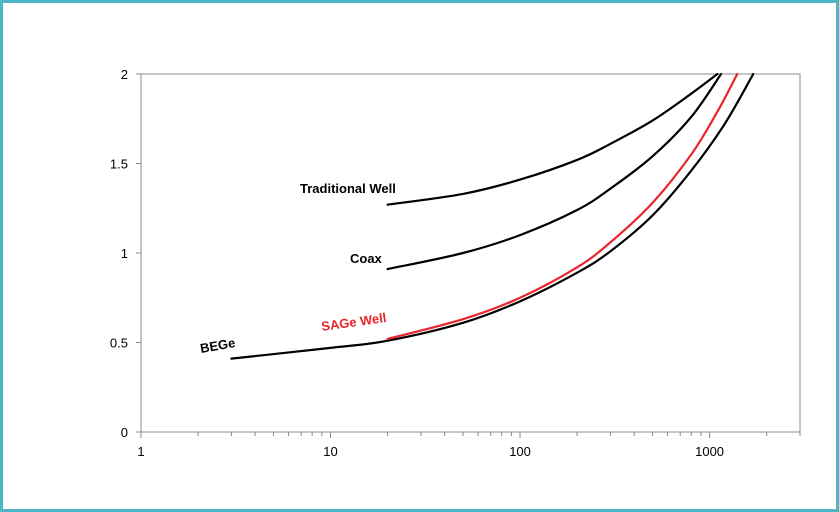  What do you see at coordinates (119, 164) in the screenshot?
I see `y-tick-label: 1.5` at bounding box center [119, 164].